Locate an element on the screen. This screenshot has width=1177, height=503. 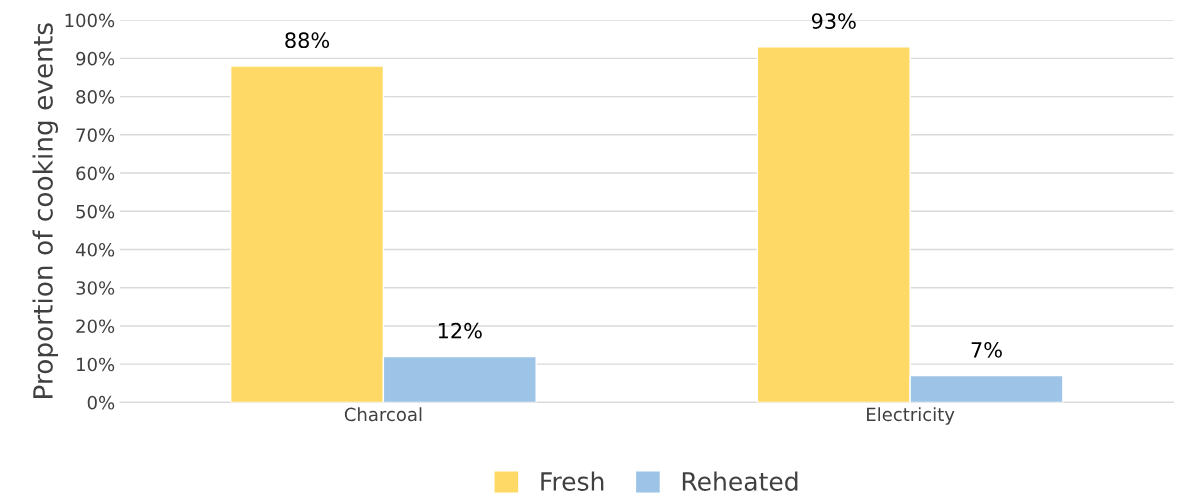
legend-label: Fresh is located at coordinates (572, 481).